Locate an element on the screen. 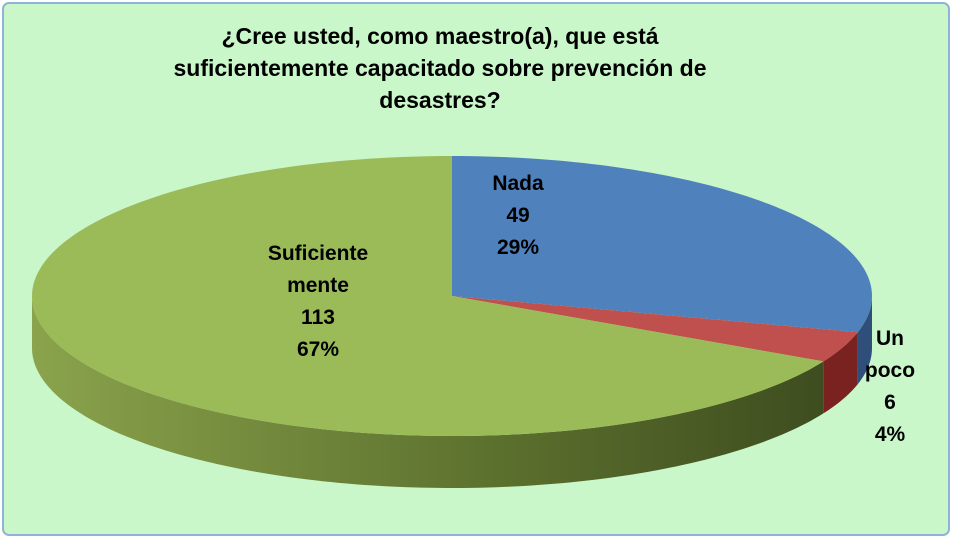 The image size is (954, 540). label-line: Suficiente mente is located at coordinates (318, 269).